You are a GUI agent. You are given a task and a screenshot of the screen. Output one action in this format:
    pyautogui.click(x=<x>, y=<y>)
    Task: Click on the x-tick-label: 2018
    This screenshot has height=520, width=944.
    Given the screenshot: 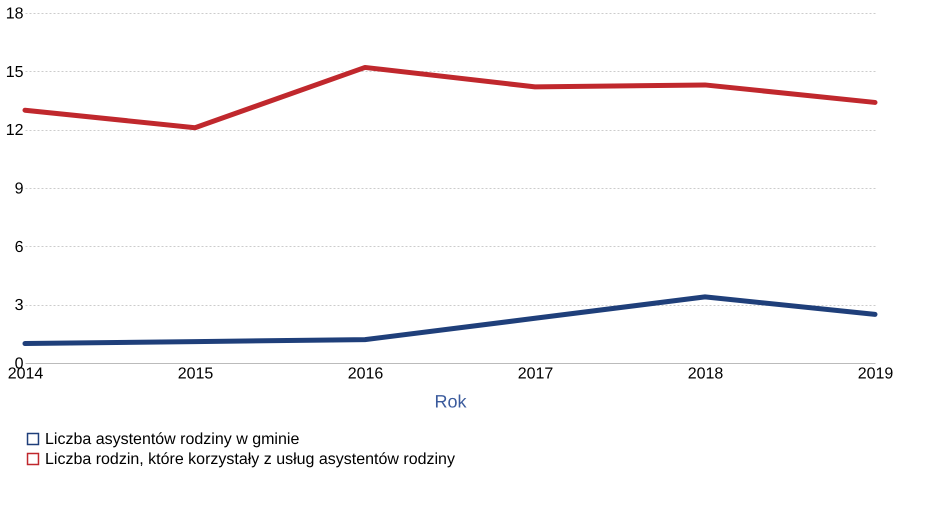 What is the action you would take?
    pyautogui.click(x=706, y=374)
    